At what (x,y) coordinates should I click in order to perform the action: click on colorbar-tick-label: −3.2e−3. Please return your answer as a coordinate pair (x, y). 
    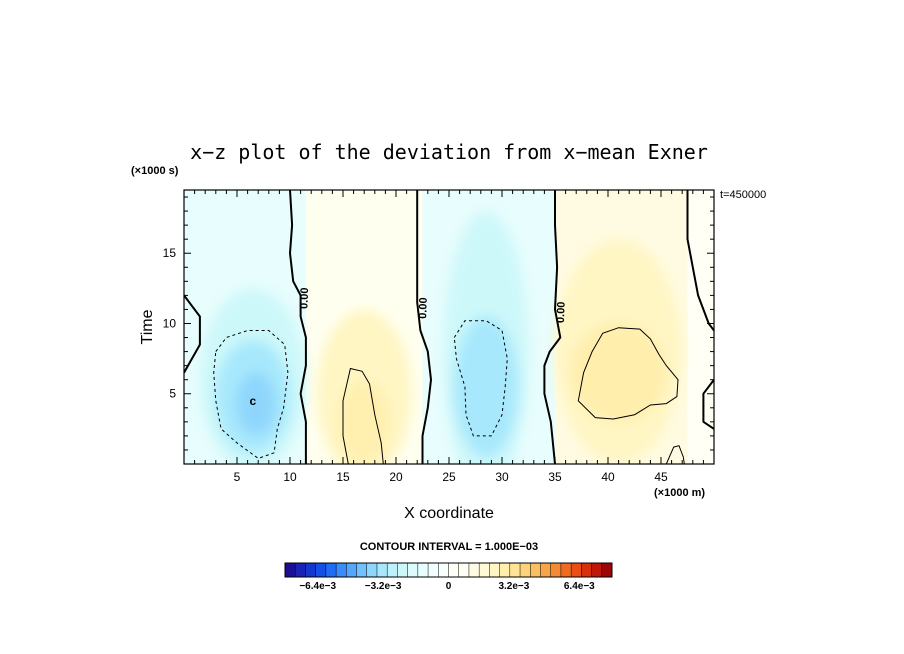
    Looking at the image, I should click on (383, 586).